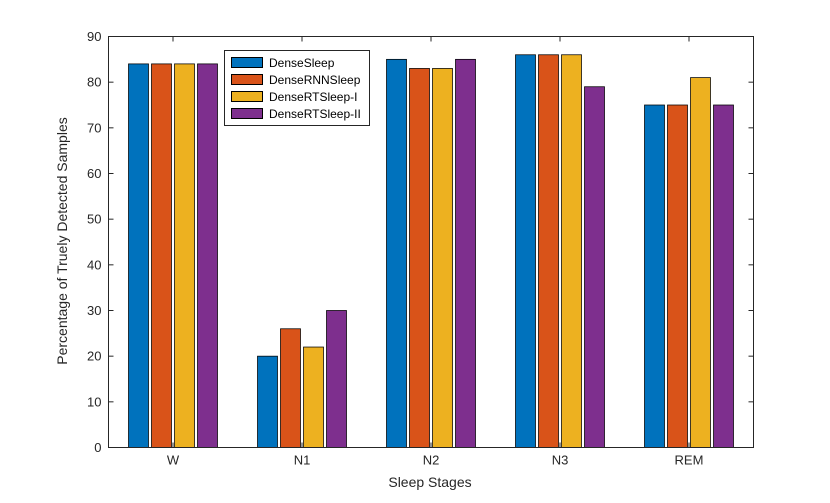  Describe the element at coordinates (94, 264) in the screenshot. I see `y-tick-label: 40` at that location.